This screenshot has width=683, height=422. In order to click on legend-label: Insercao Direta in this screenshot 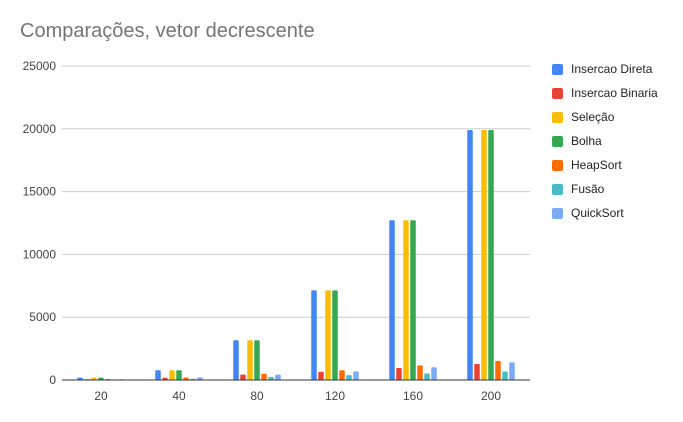, I will do `click(612, 69)`.